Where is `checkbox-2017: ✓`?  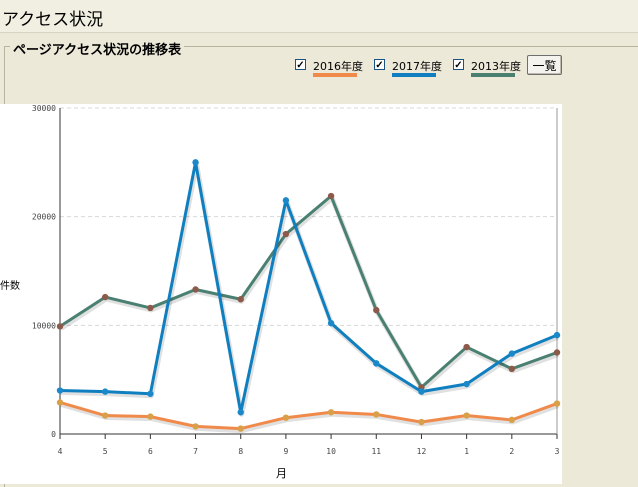 checkbox-2017: ✓ is located at coordinates (379, 65).